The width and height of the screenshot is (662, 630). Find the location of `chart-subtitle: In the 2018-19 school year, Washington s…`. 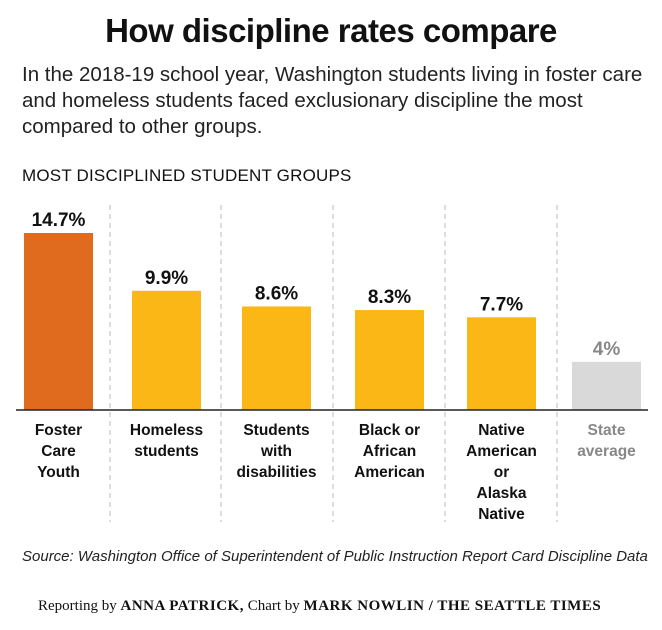

chart-subtitle: In the 2018-19 school year, Washington s… is located at coordinates (332, 100).